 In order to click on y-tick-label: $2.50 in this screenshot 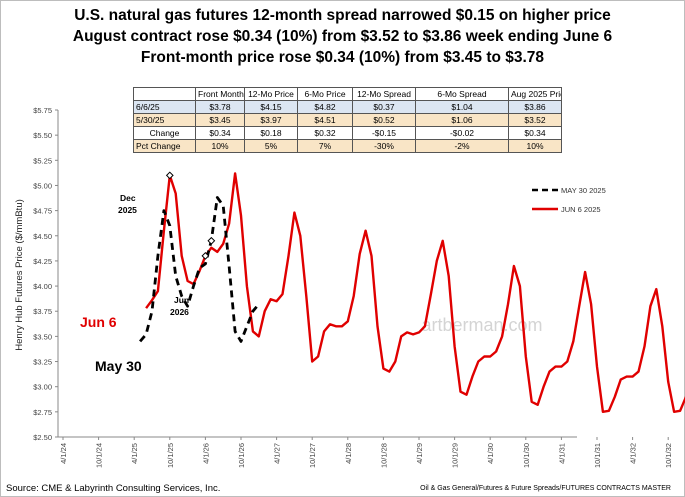, I will do `click(42, 437)`.